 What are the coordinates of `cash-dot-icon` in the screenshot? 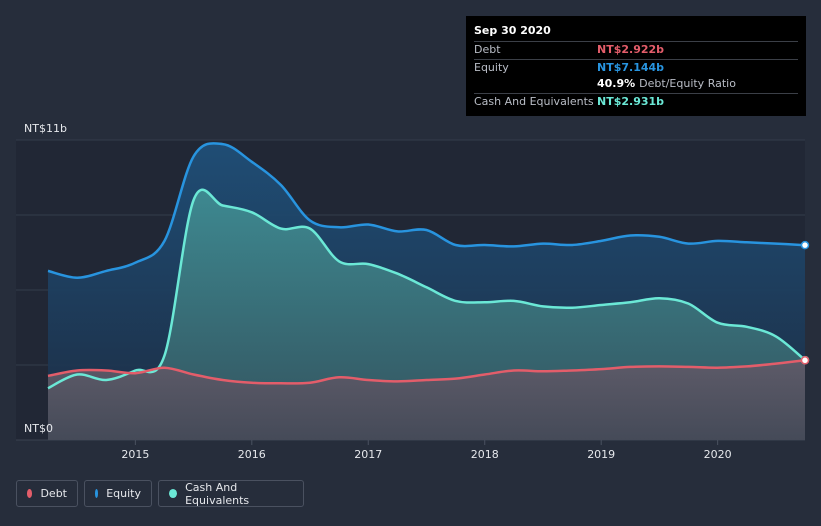 It's located at (173, 493).